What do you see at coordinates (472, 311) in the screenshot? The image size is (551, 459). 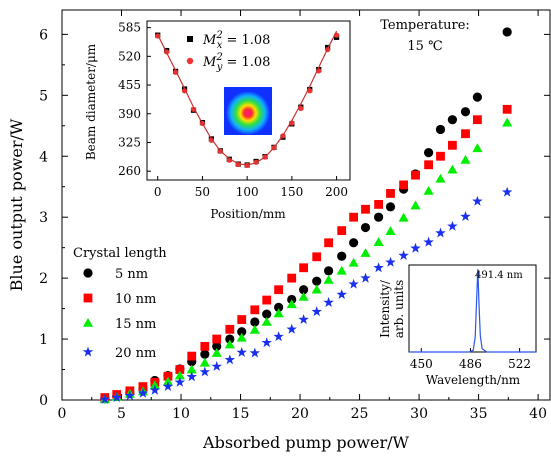 I see `inset-spectrum-series` at bounding box center [472, 311].